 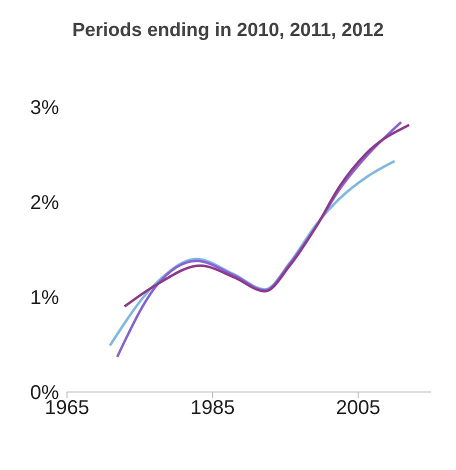 What do you see at coordinates (45, 298) in the screenshot?
I see `y-tick-label: 1%` at bounding box center [45, 298].